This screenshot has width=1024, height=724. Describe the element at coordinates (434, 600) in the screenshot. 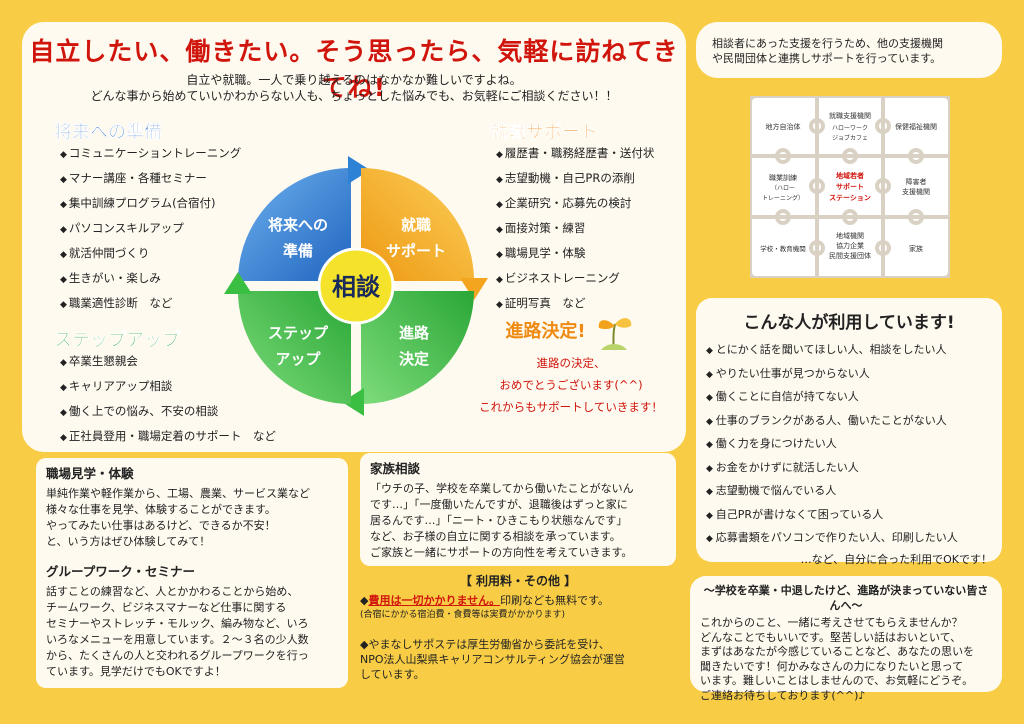

I see `fee-free: 費用は一切かかりません。` at that location.